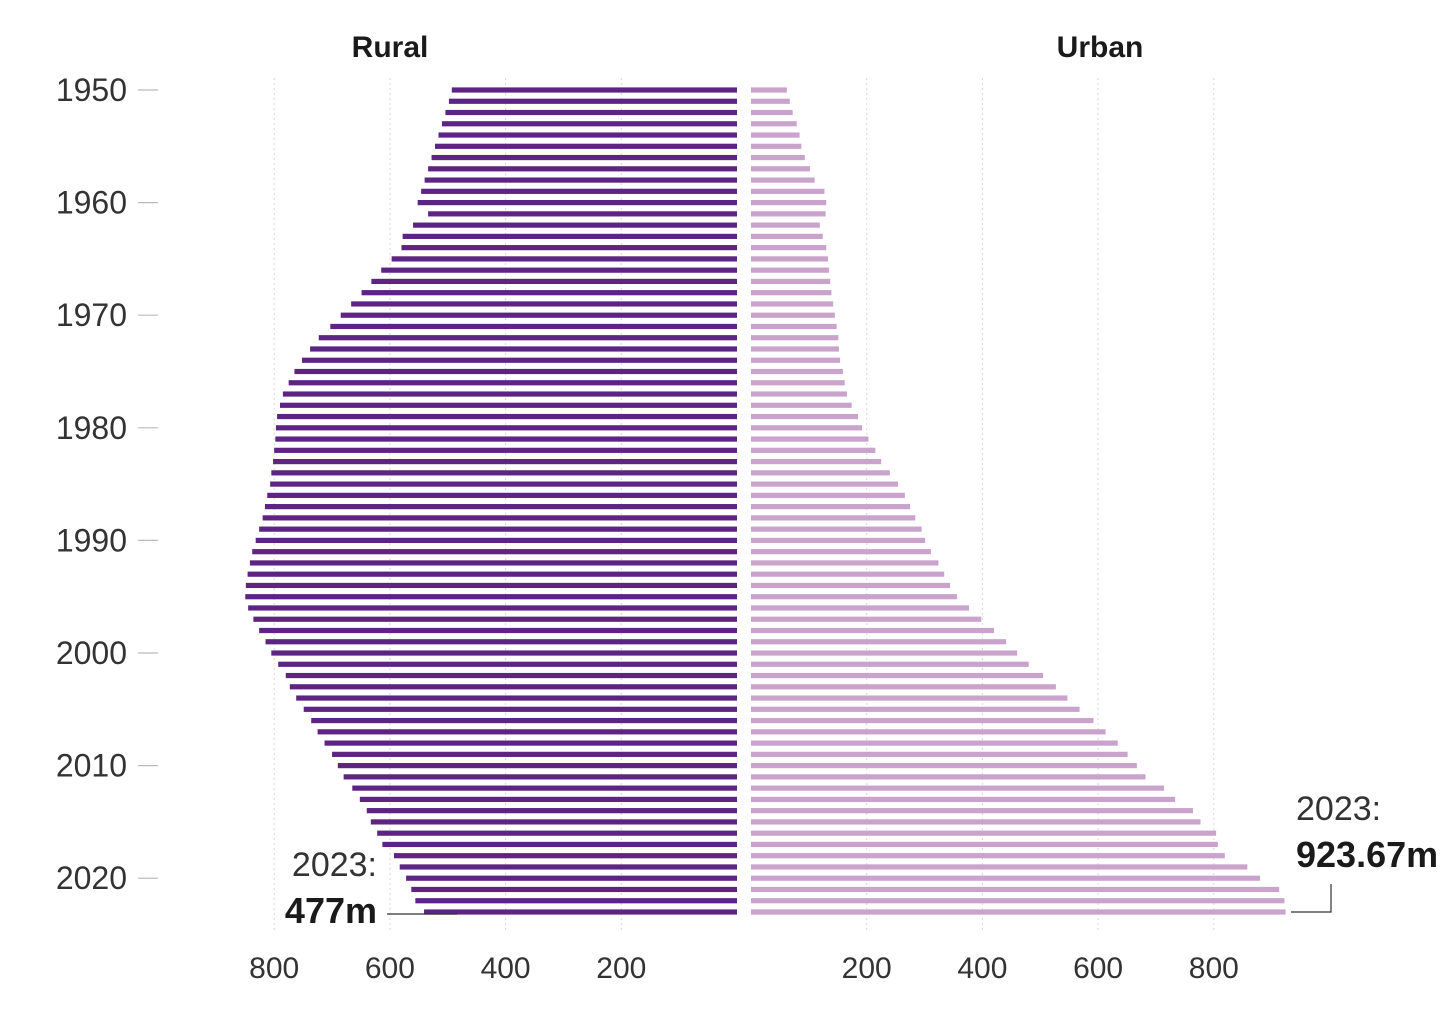 The width and height of the screenshot is (1456, 1015). I want to click on urban-bar-1976, so click(798, 383).